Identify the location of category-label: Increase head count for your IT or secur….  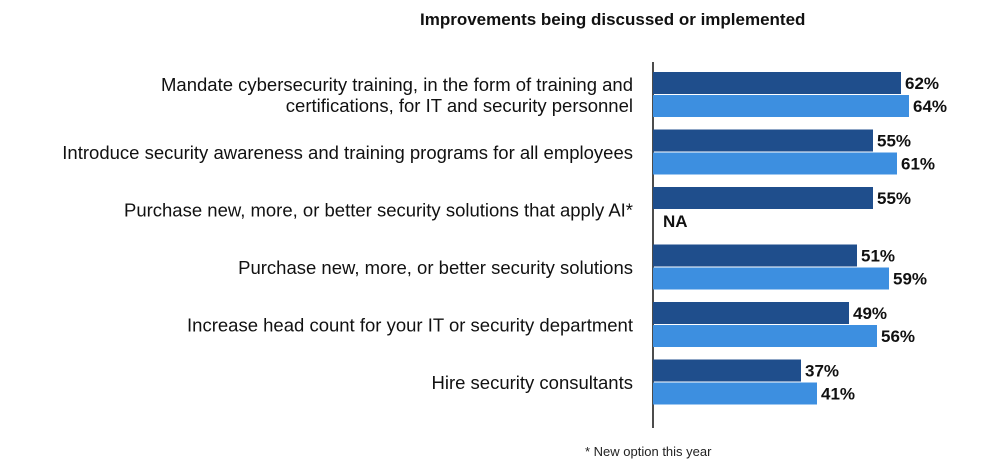
(410, 325).